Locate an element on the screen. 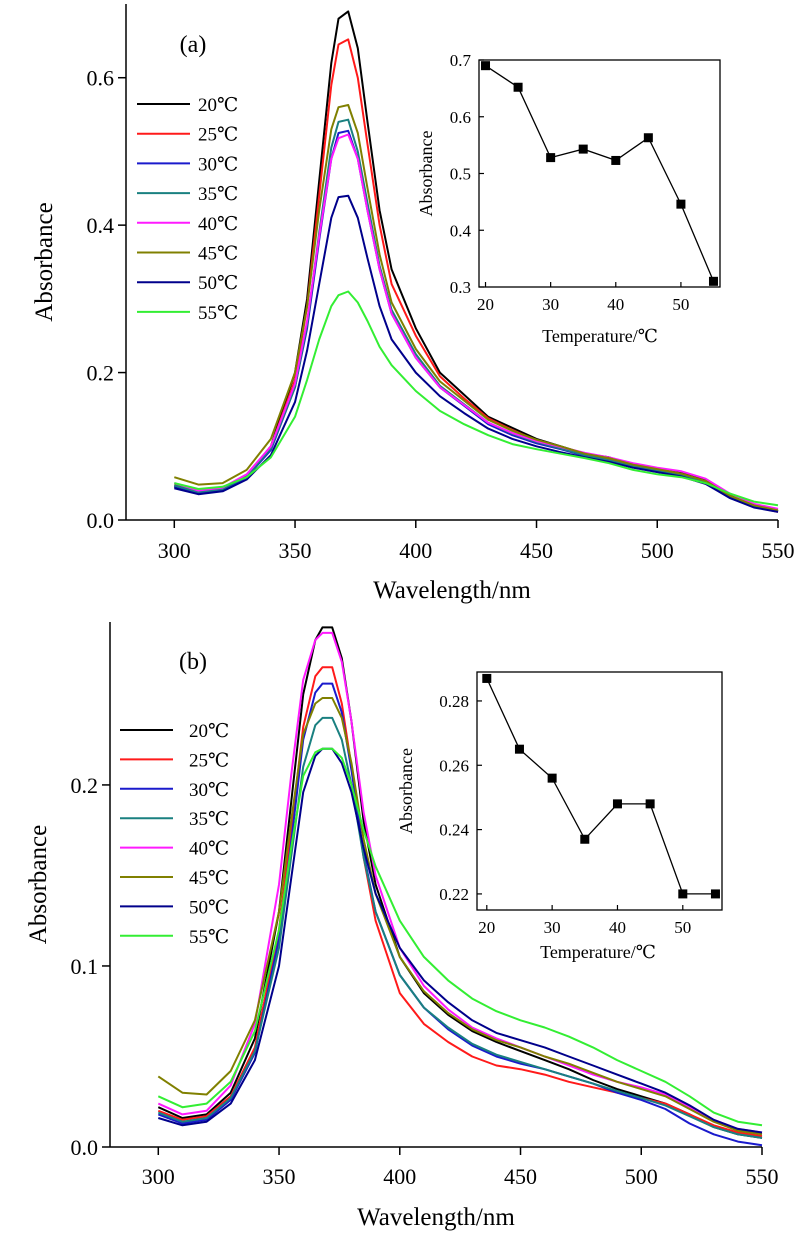 The image size is (800, 1236). inset-y-tick-label: 0.28 is located at coordinates (454, 701).